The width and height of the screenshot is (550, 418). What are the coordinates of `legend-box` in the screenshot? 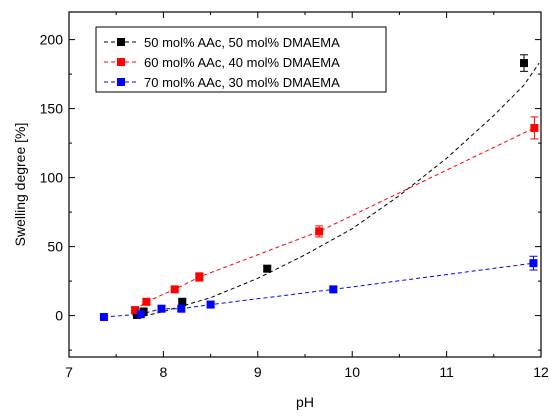 It's located at (241, 59).